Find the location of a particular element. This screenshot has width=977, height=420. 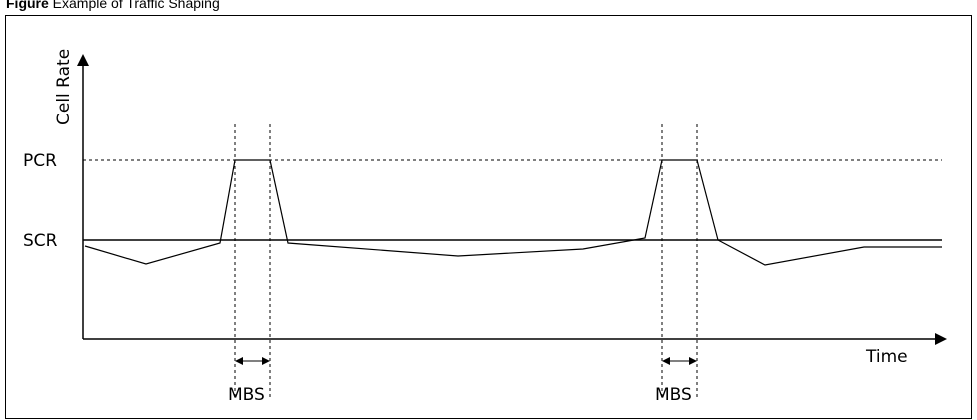

figure-caption: Figure Example of Traffic Shaping is located at coordinates (113, 5).